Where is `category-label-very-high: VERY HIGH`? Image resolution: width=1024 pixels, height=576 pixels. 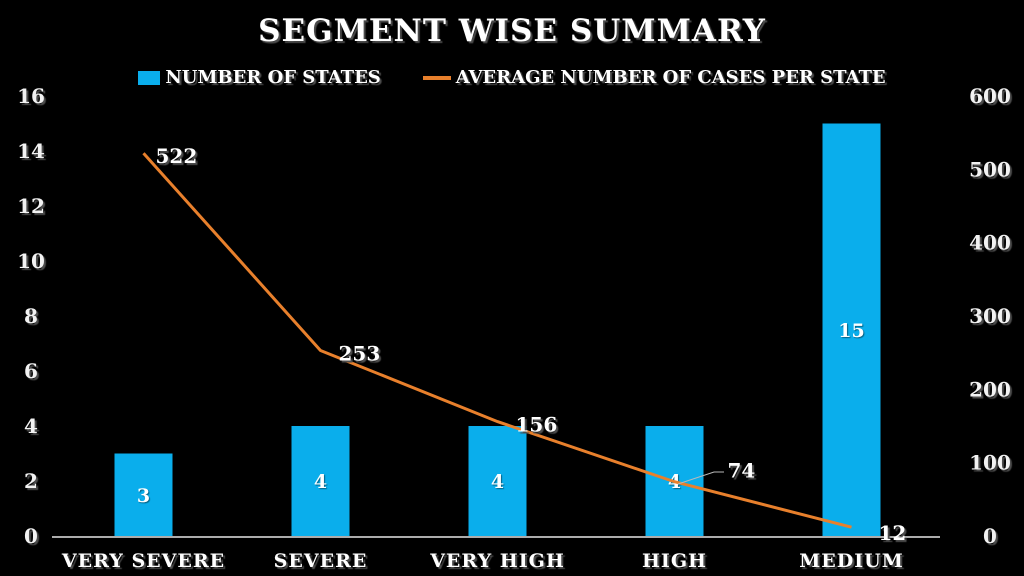 category-label-very-high: VERY HIGH is located at coordinates (497, 561).